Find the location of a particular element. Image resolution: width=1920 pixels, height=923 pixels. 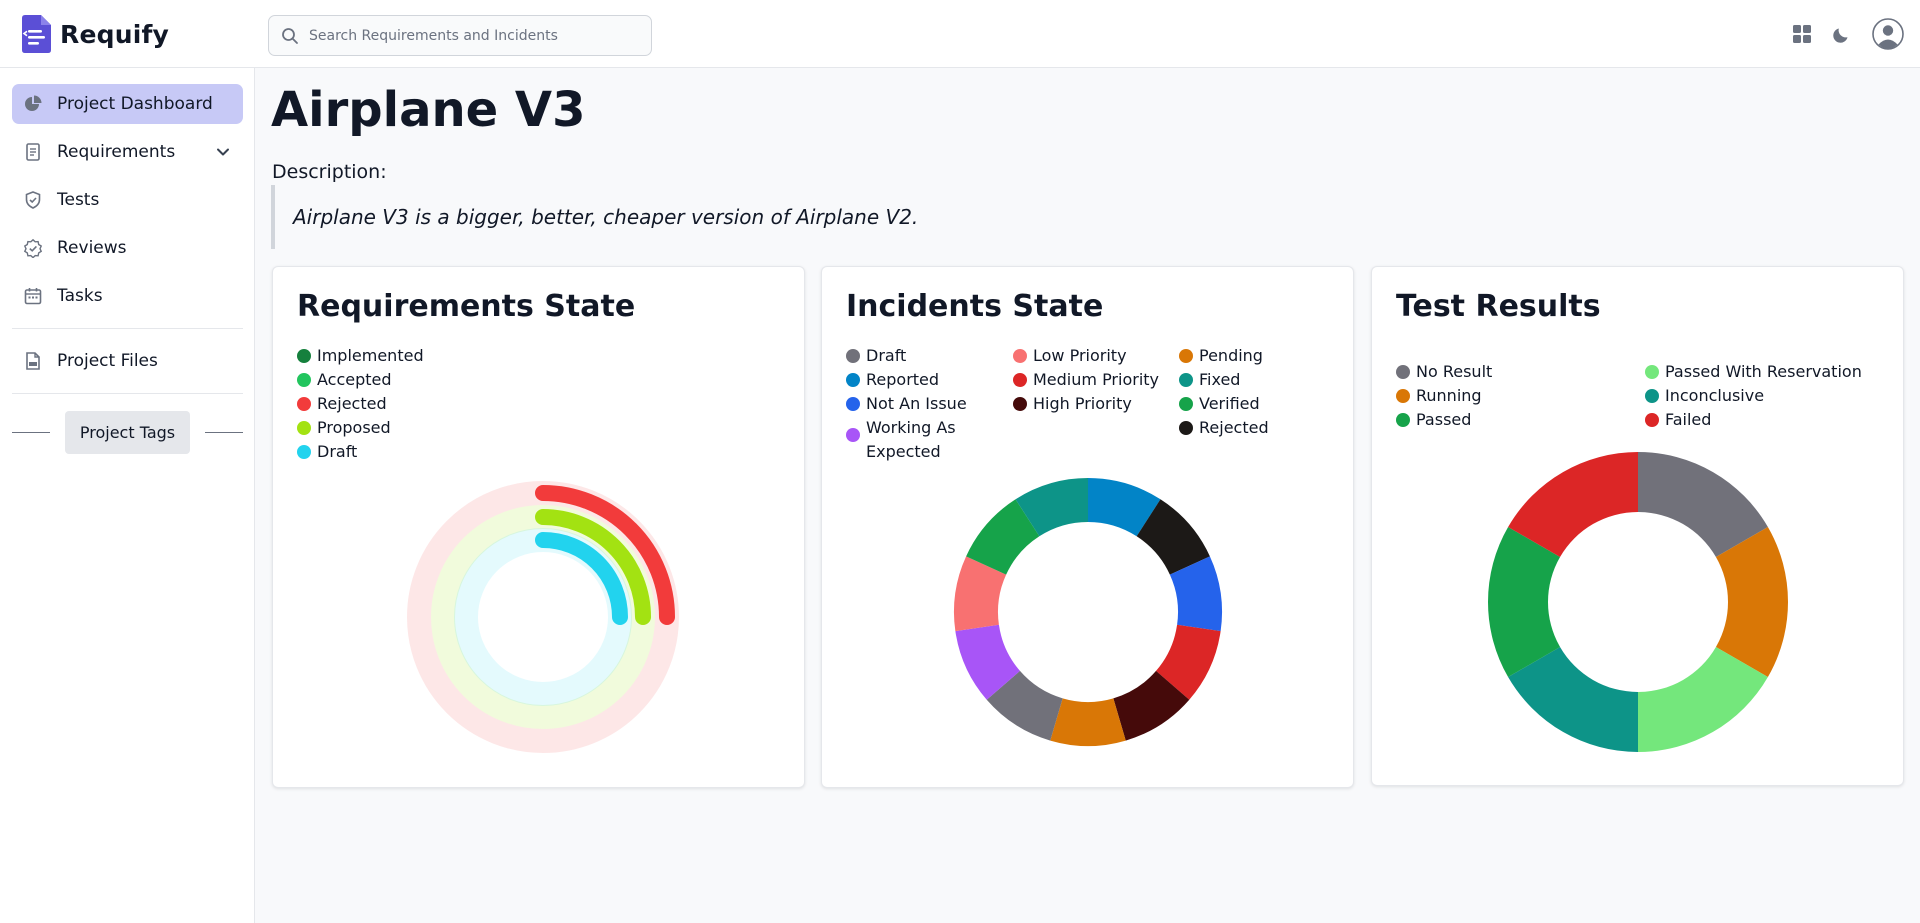

sidebar-item-label: Project Dashboard is located at coordinates (135, 104).